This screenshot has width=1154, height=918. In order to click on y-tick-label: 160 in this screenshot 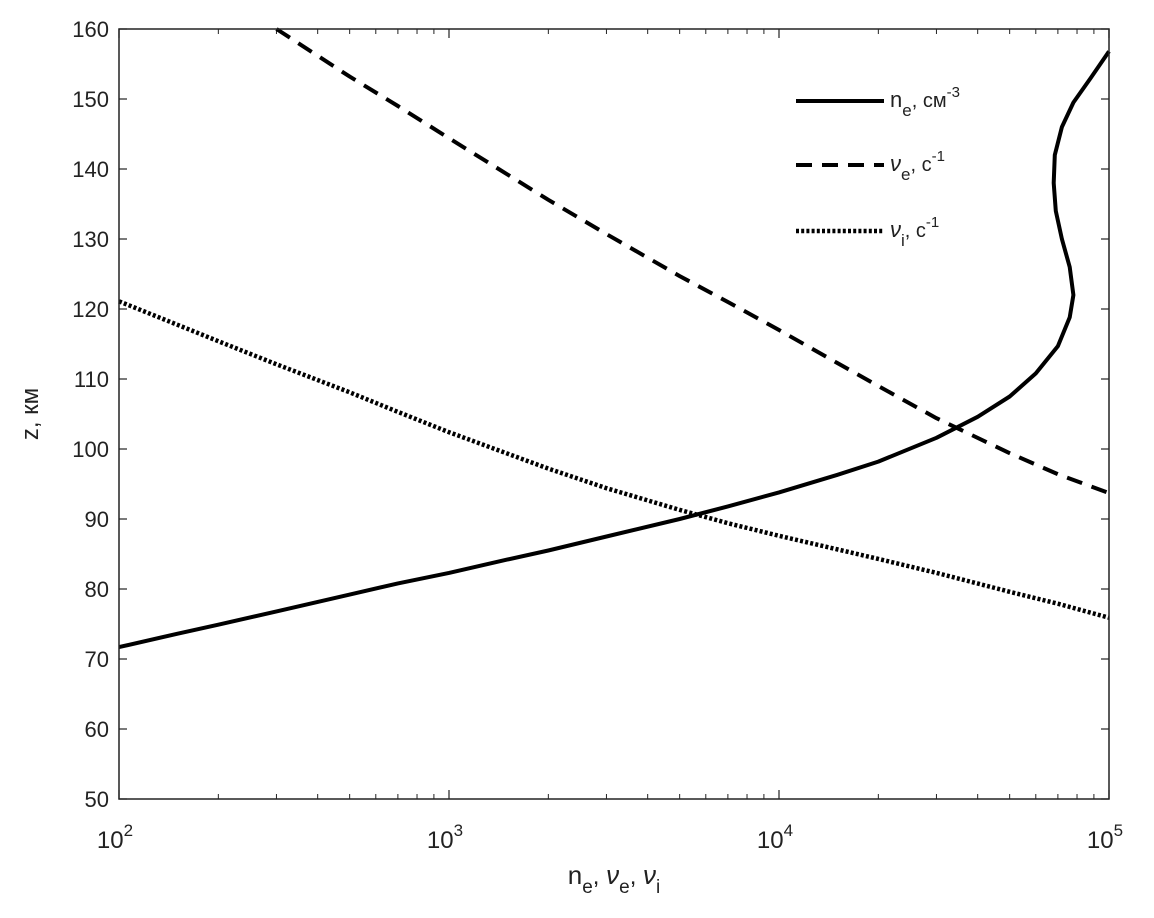, I will do `click(90, 29)`.